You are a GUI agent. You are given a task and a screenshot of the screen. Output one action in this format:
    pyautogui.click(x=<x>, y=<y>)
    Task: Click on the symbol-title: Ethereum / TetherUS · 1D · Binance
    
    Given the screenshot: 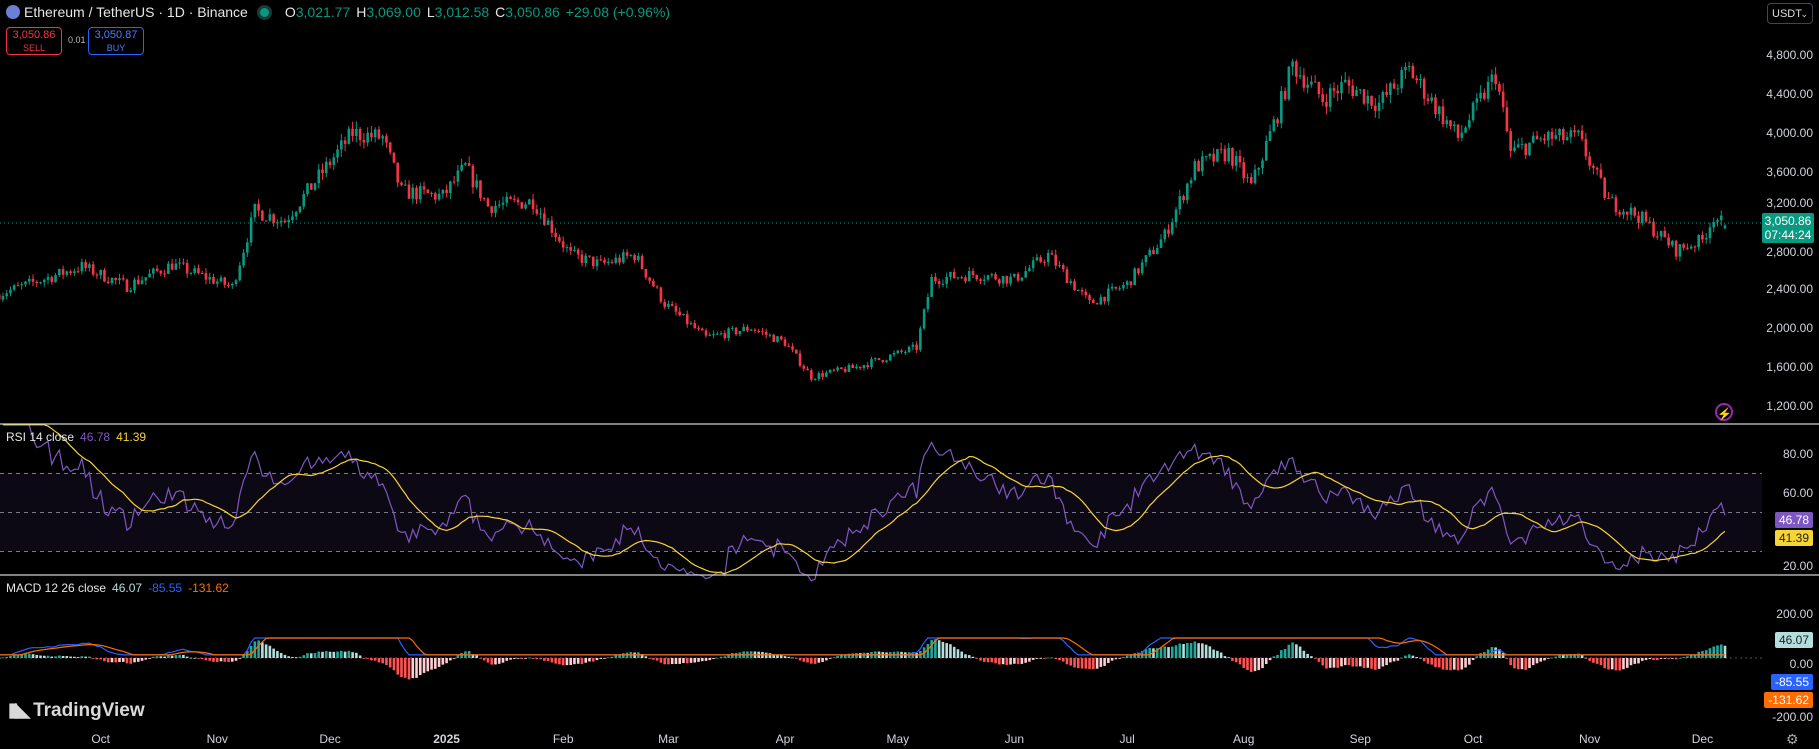 What is the action you would take?
    pyautogui.click(x=136, y=12)
    